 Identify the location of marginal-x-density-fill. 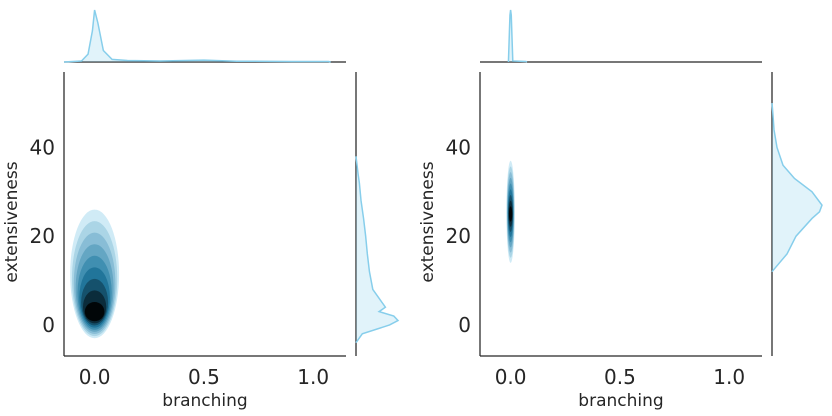
(197, 36).